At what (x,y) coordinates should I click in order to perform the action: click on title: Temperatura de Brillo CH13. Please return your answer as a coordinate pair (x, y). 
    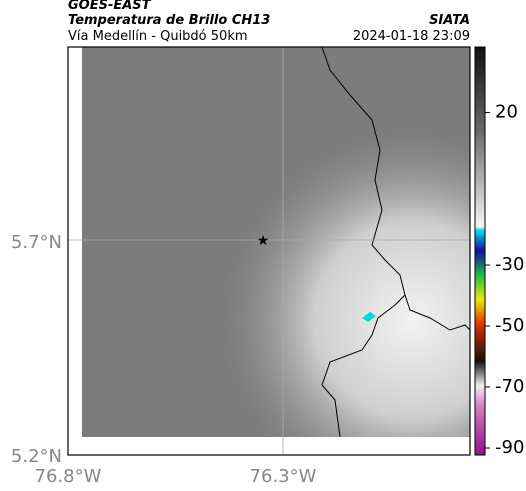
    Looking at the image, I should click on (169, 20).